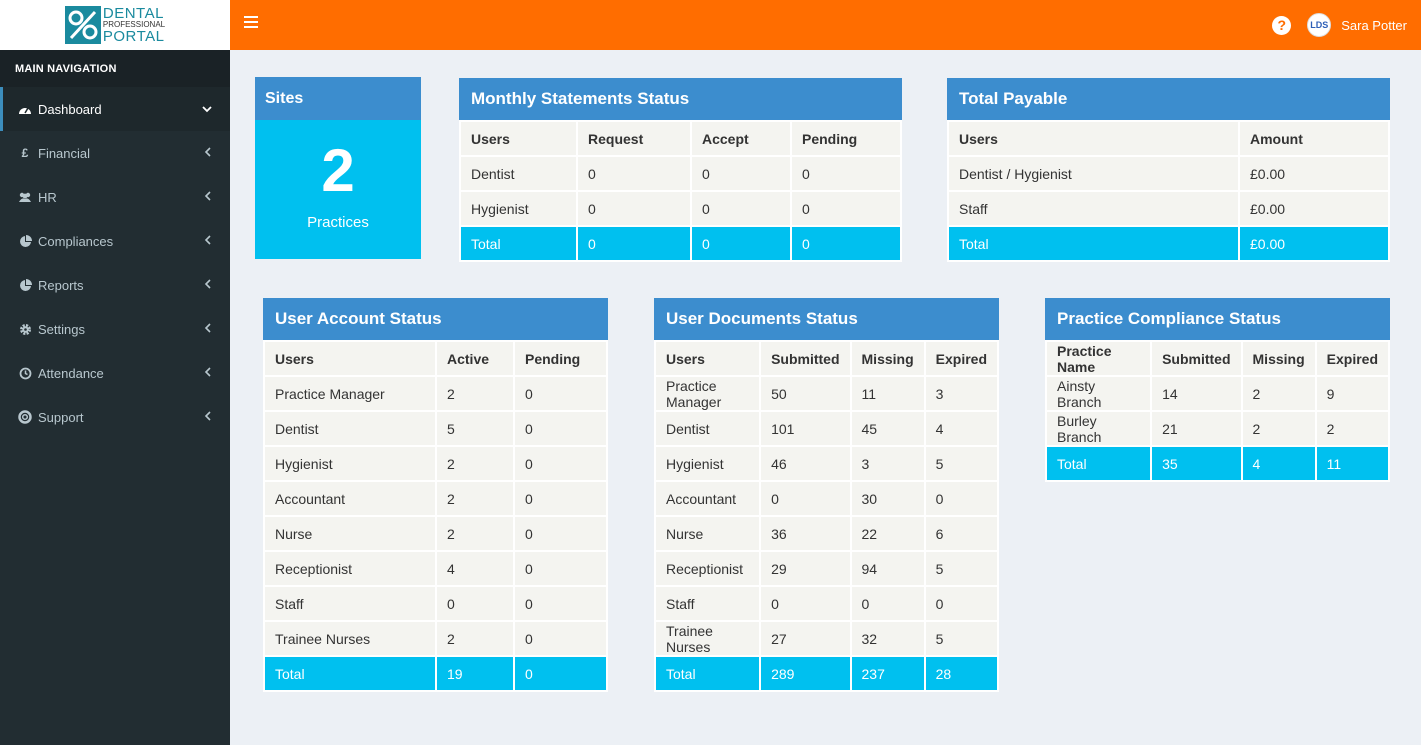 This screenshot has height=745, width=1421. I want to click on sidebar-item-attendance: Attendance, so click(115, 373).